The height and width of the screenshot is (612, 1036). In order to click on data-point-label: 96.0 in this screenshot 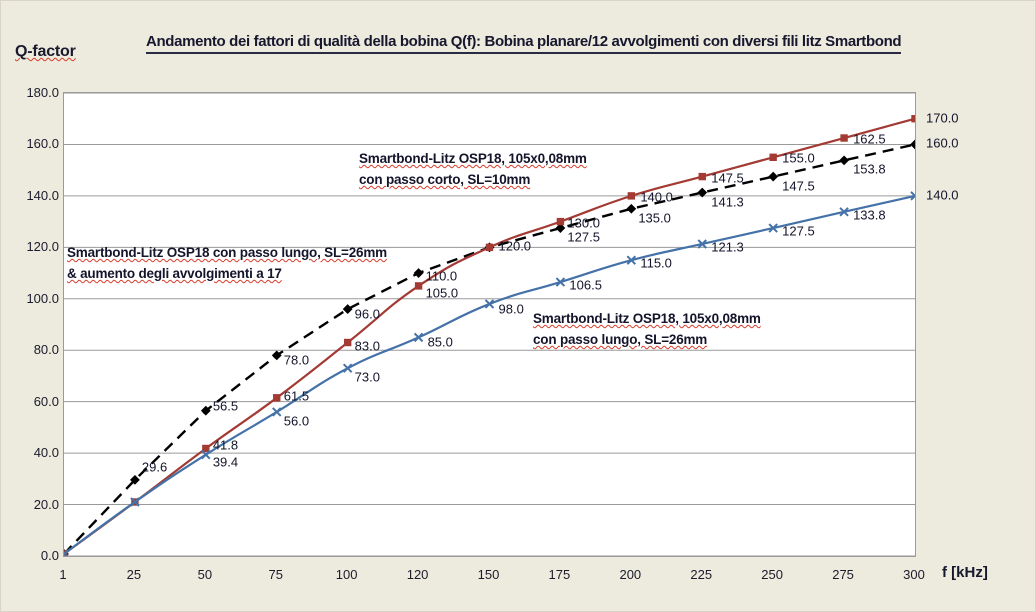, I will do `click(367, 314)`.